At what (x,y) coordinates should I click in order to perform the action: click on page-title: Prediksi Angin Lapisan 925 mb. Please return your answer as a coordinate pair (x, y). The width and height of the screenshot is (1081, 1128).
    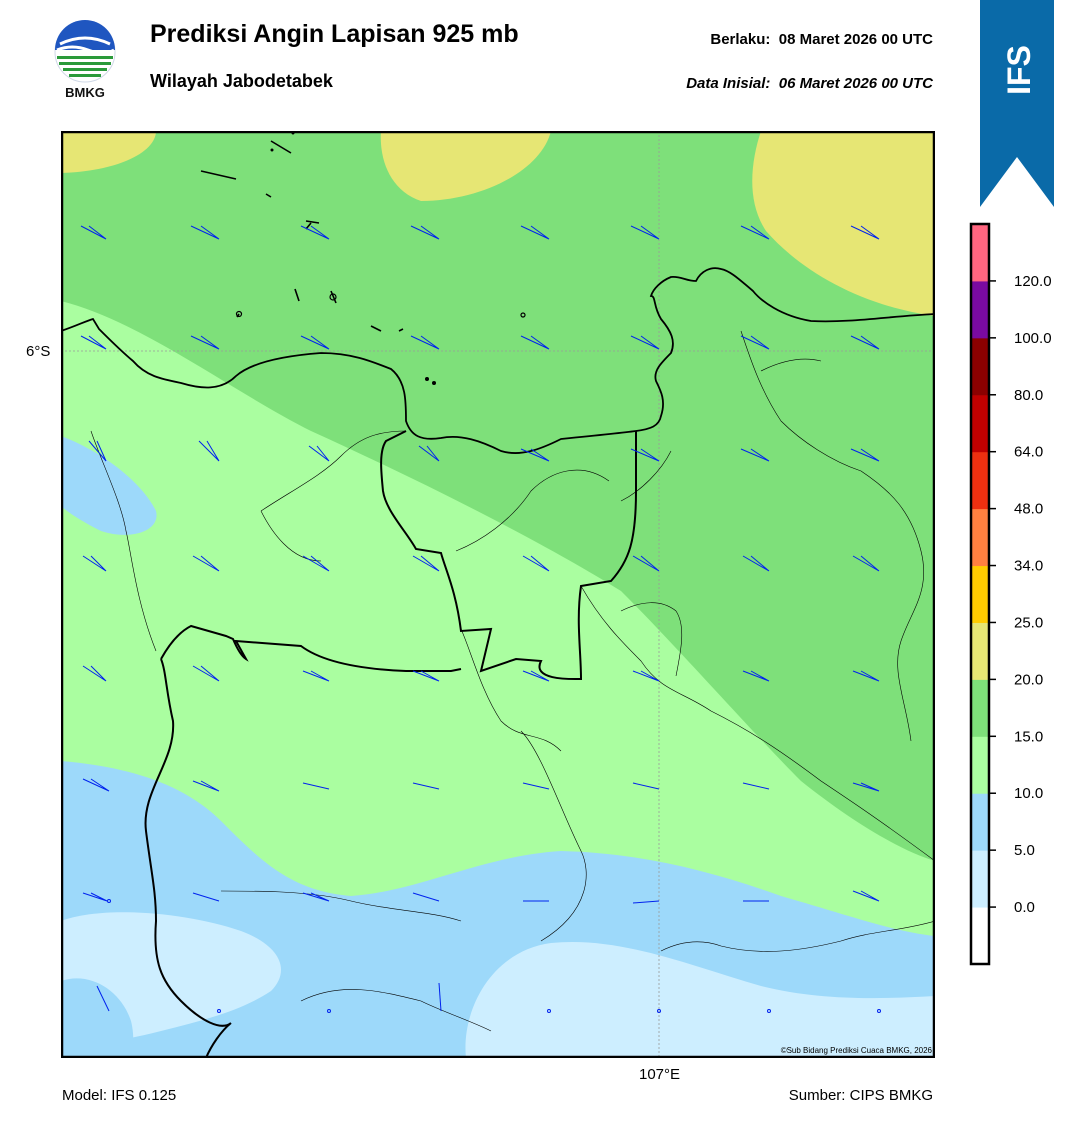
    Looking at the image, I should click on (334, 34).